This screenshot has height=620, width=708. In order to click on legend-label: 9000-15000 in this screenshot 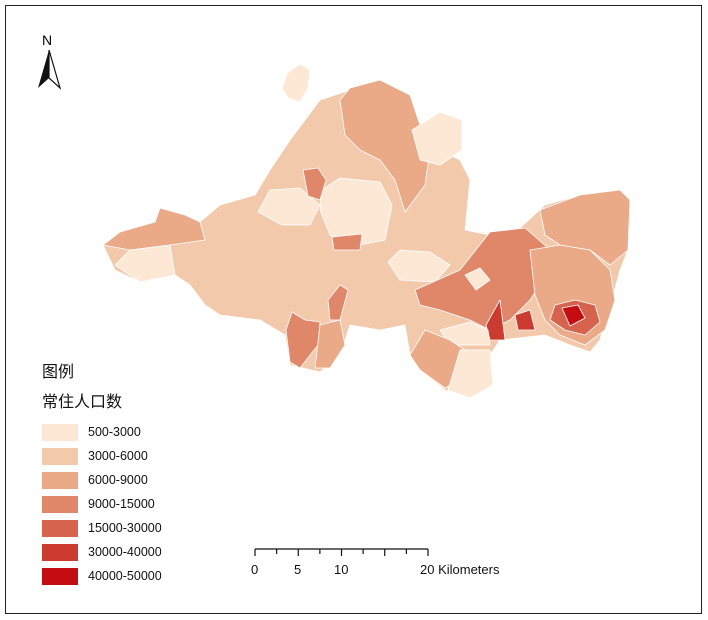, I will do `click(121, 504)`.